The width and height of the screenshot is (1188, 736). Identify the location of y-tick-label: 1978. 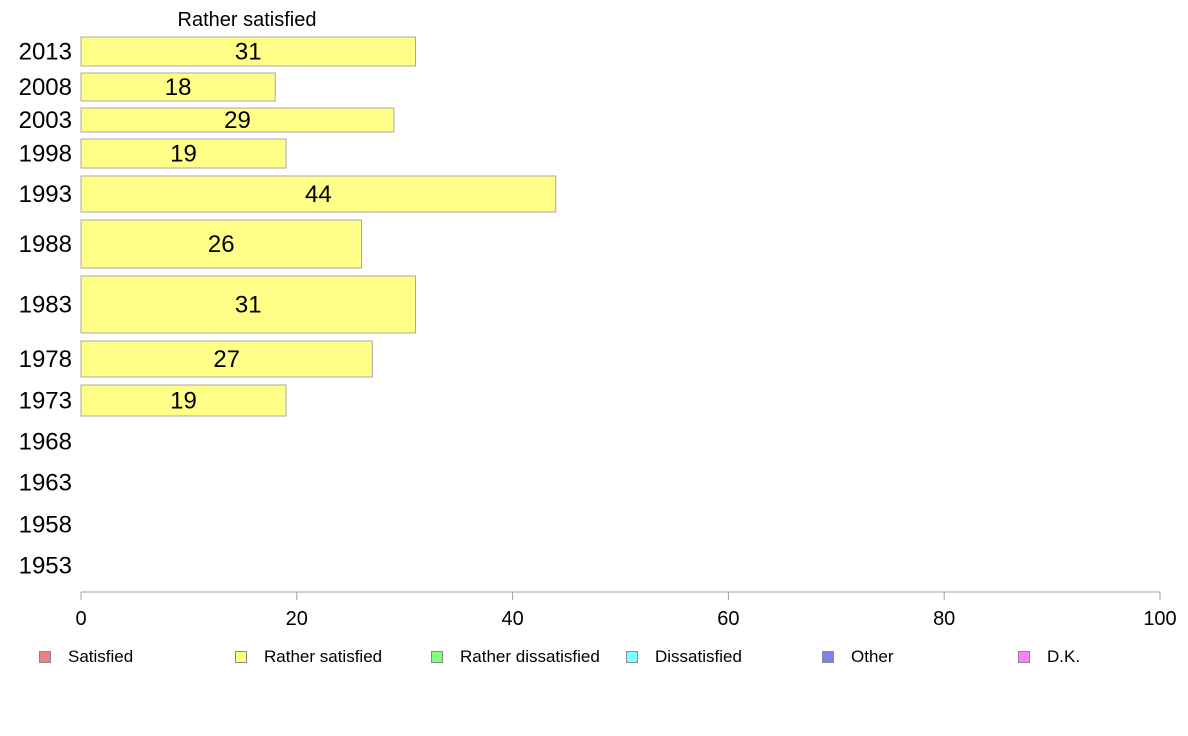
(45, 359).